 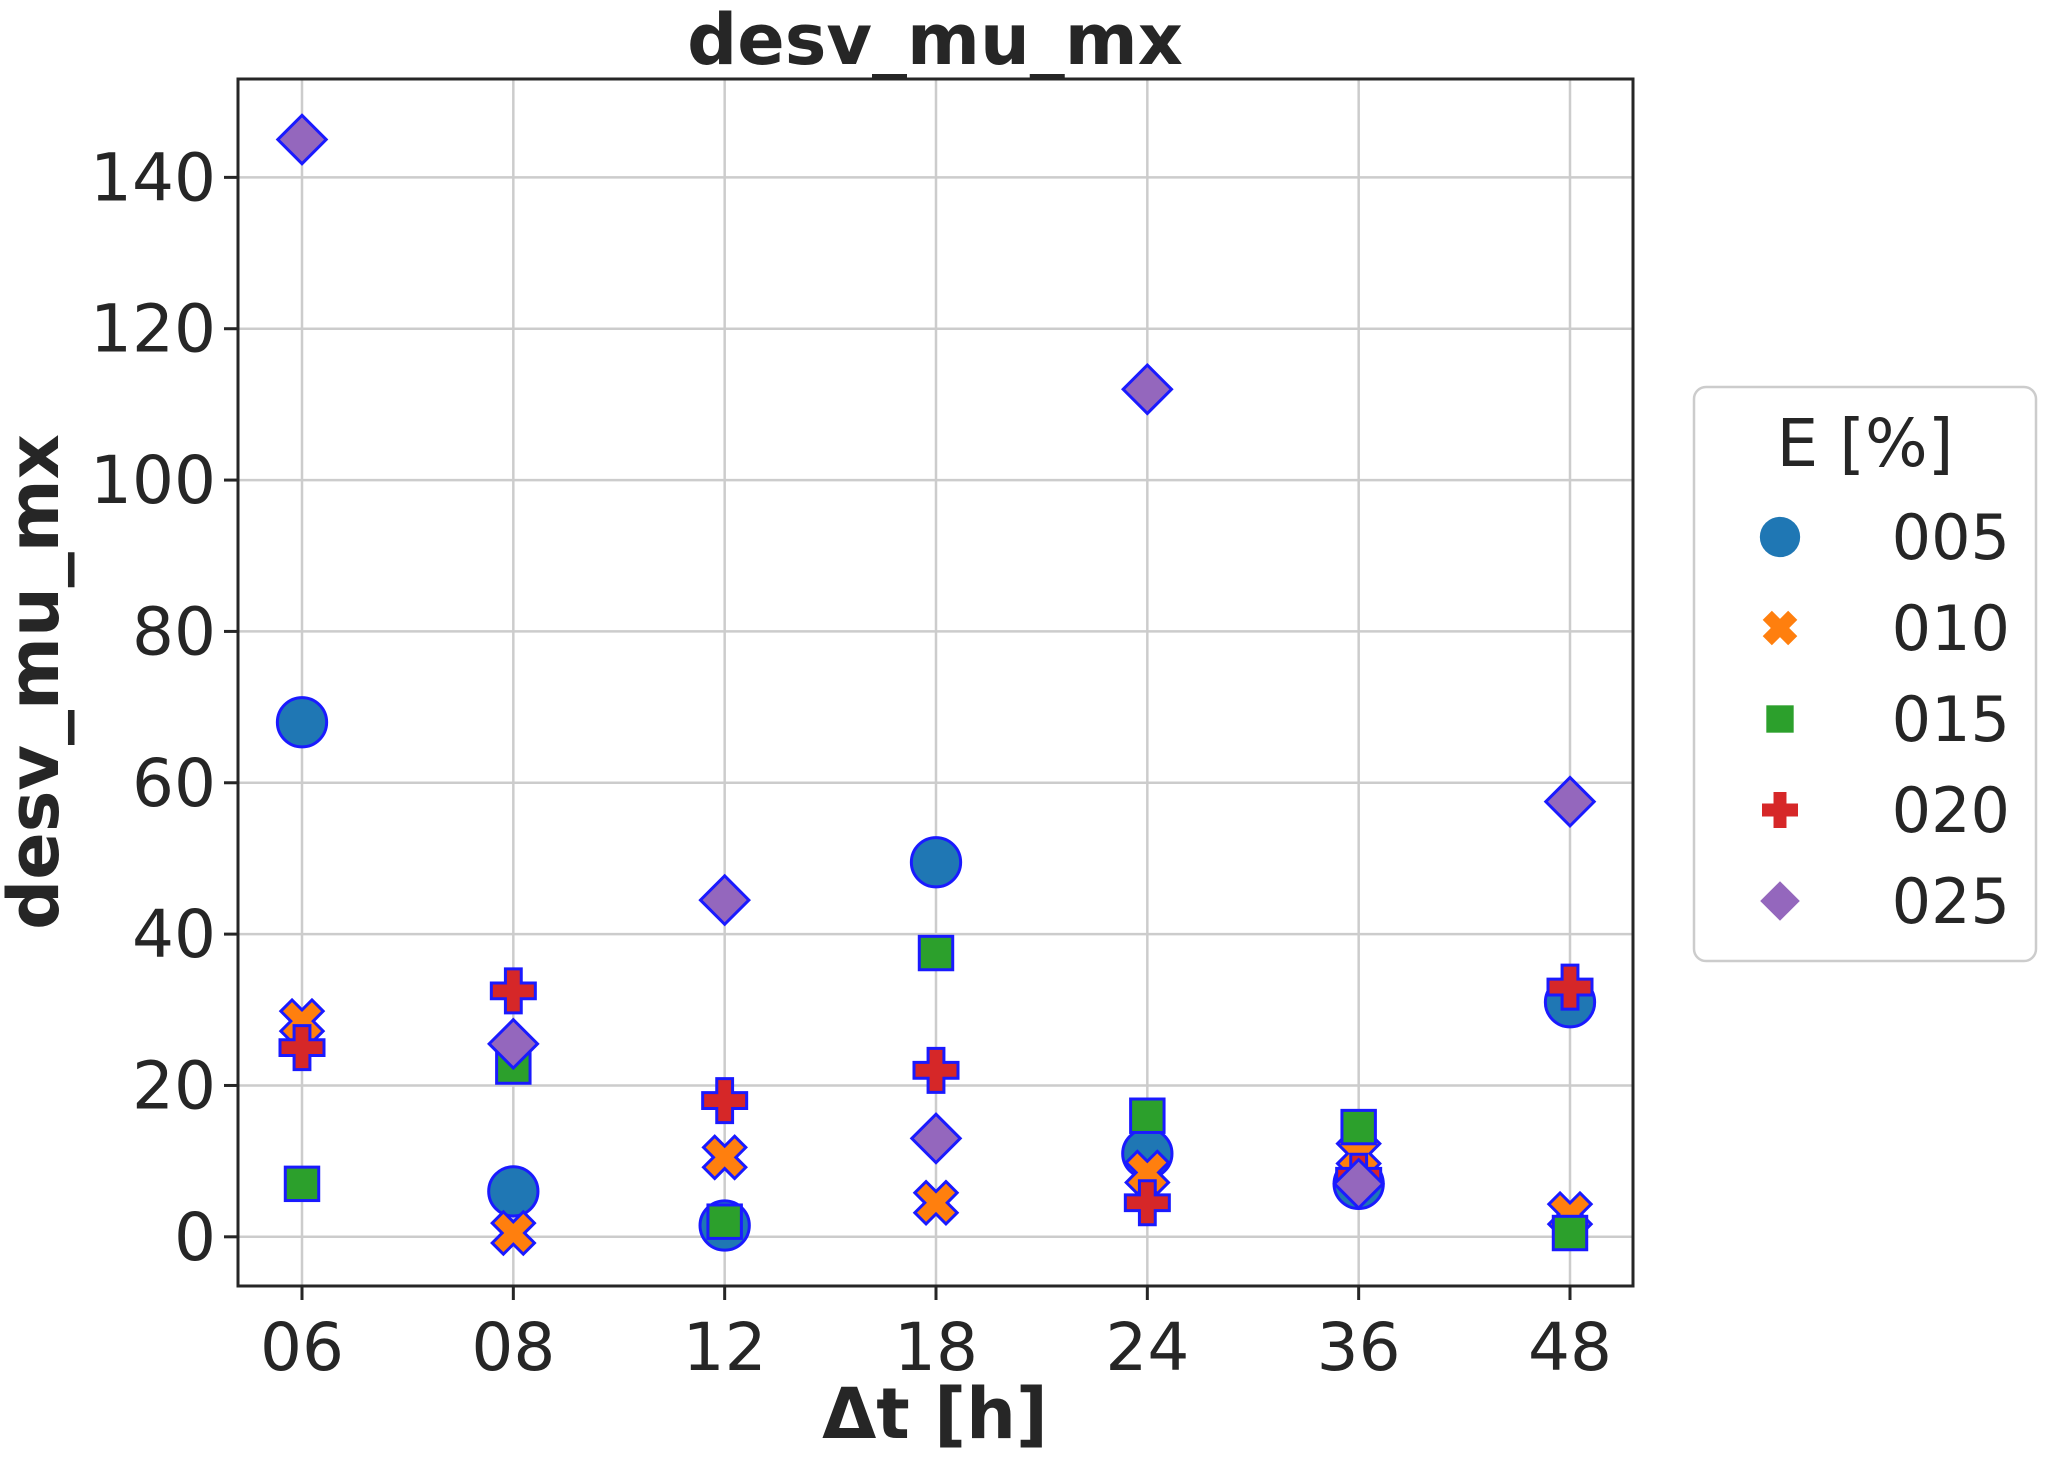 What do you see at coordinates (174, 631) in the screenshot?
I see `y-tick-label: 80` at bounding box center [174, 631].